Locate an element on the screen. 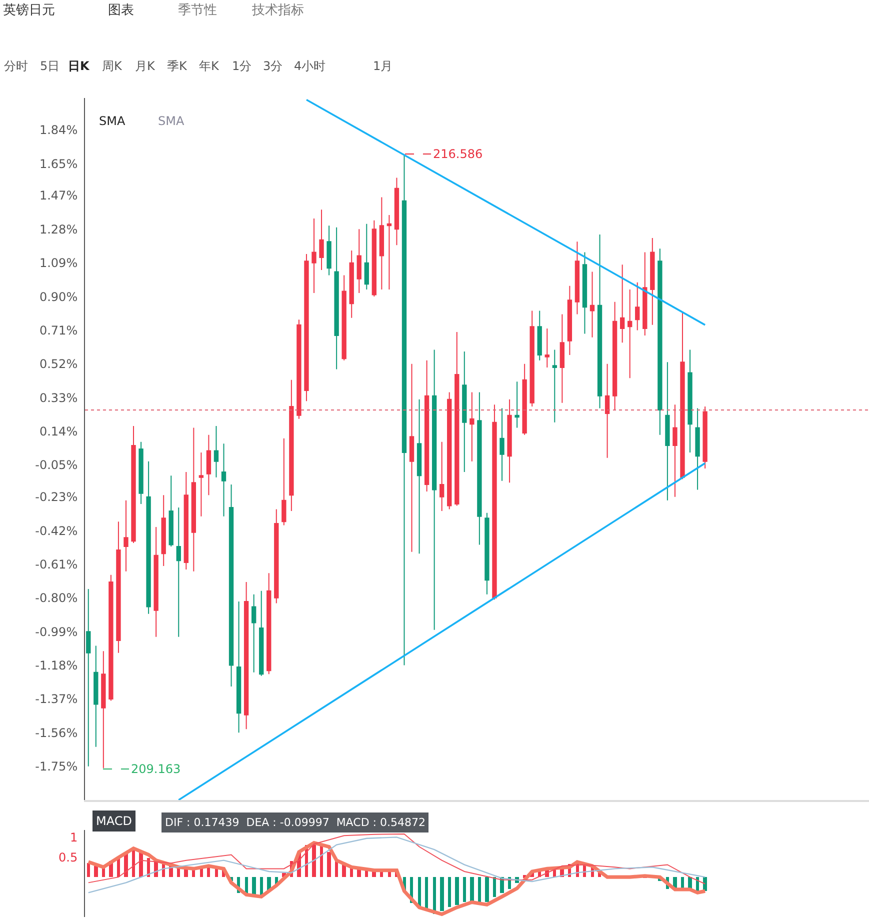 The height and width of the screenshot is (919, 869). annotation: 216.586 is located at coordinates (458, 154).